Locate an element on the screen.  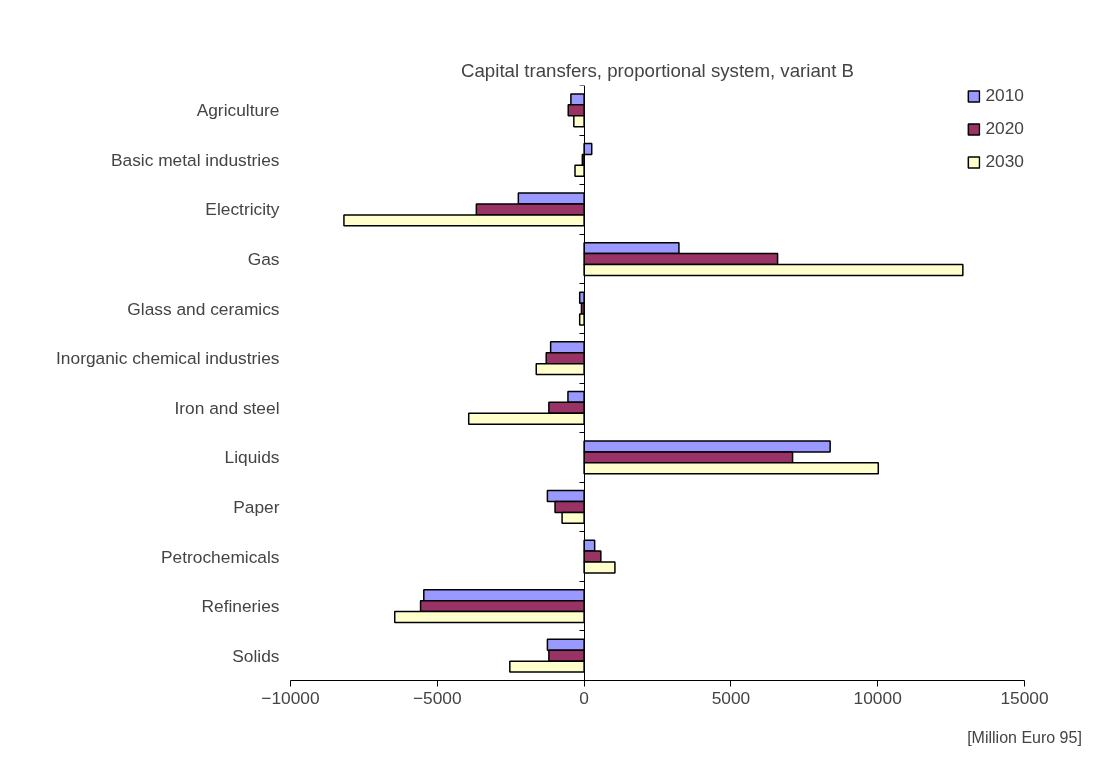
y-tick-label: Inorganic chemical industries is located at coordinates (168, 358).